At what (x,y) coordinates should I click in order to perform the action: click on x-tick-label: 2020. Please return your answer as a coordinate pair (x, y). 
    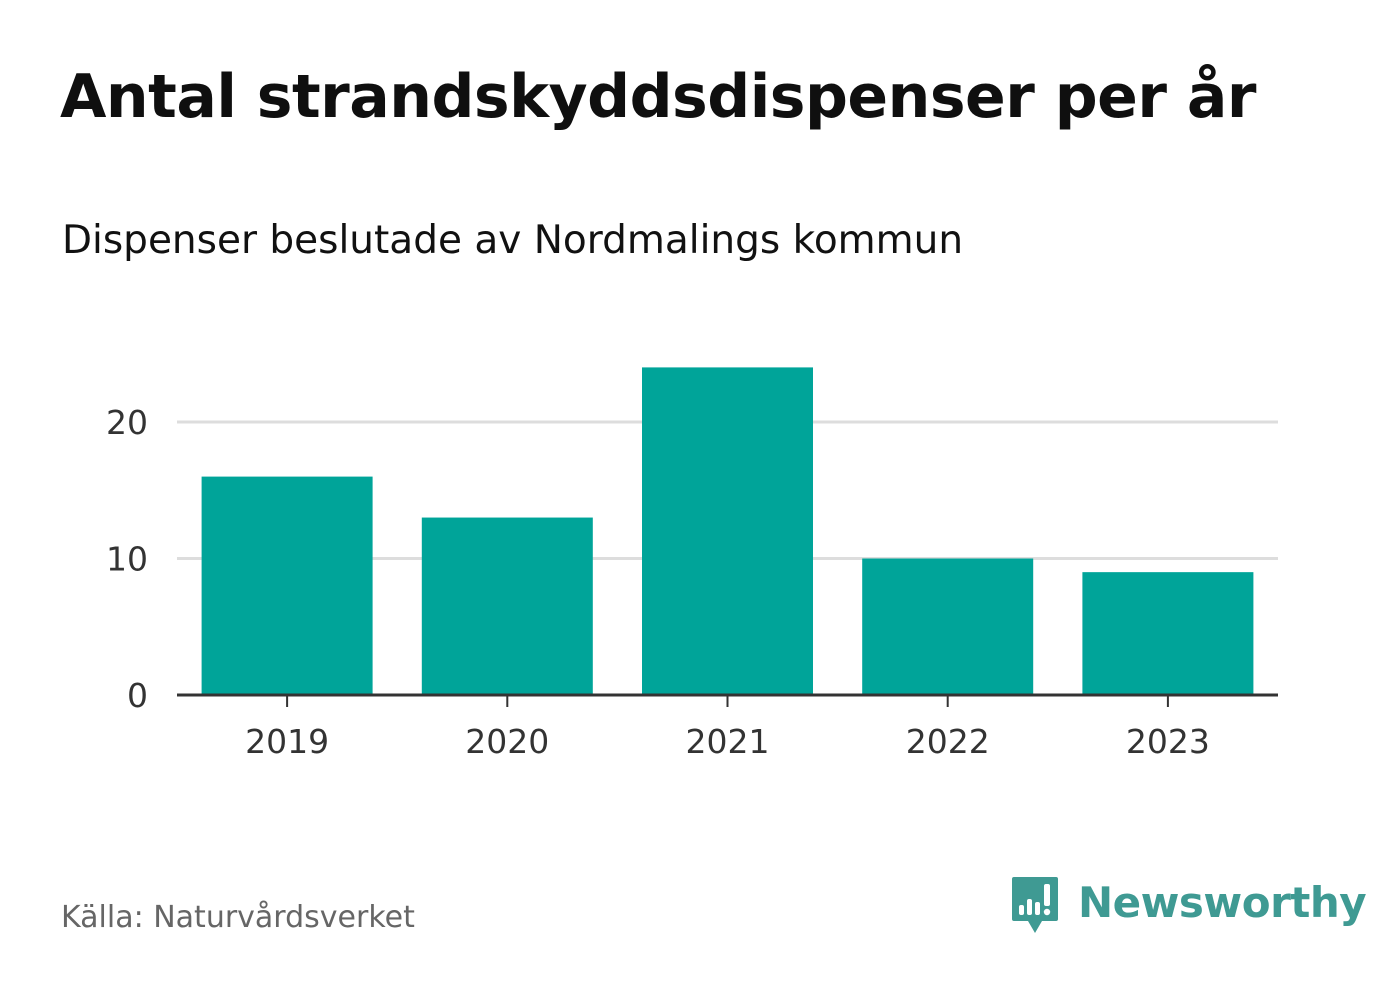
    Looking at the image, I should click on (507, 741).